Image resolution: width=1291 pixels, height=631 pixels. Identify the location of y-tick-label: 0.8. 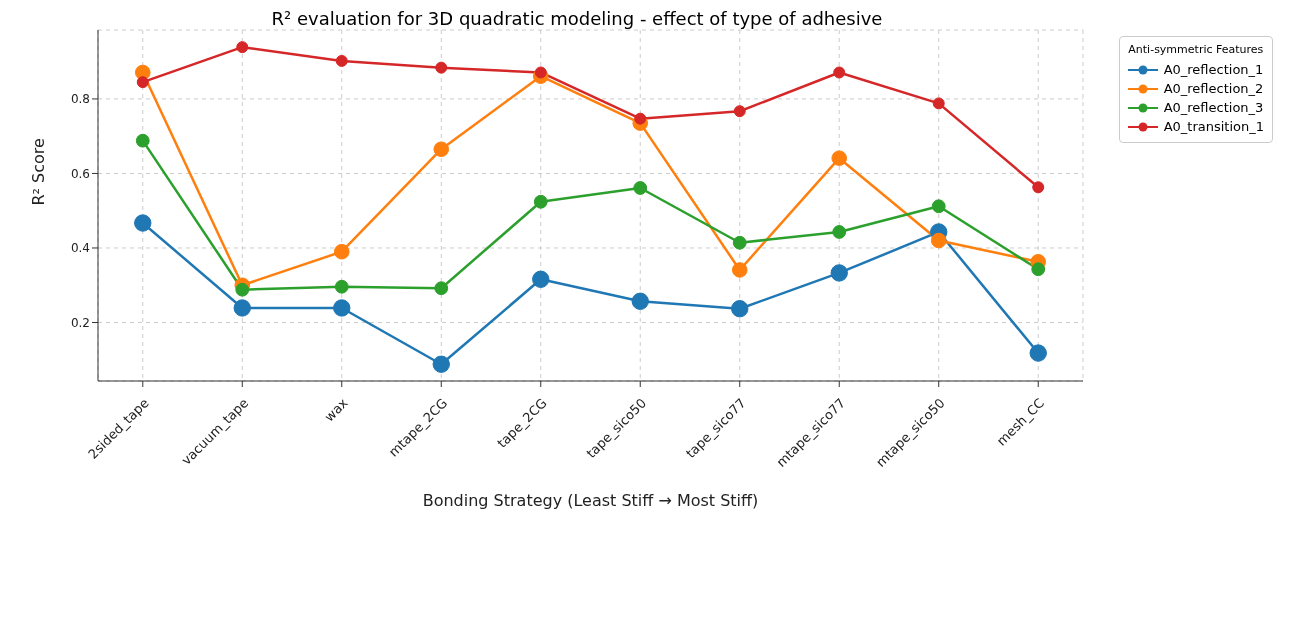
(80, 99).